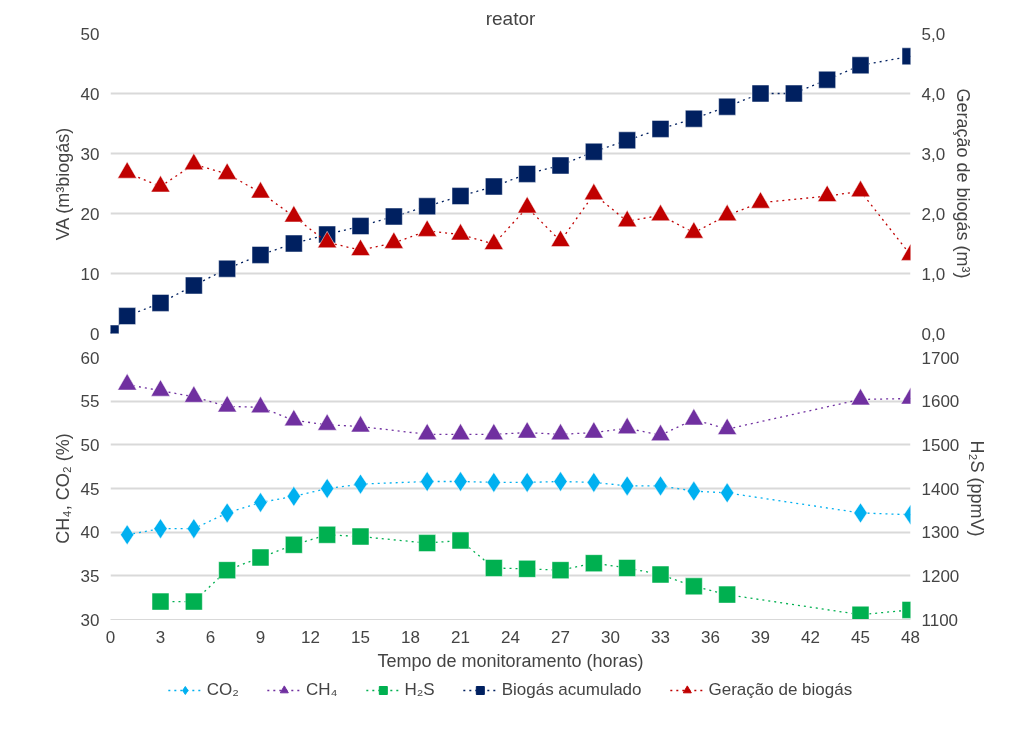 This screenshot has width=1020, height=754. Describe the element at coordinates (90, 489) in the screenshot. I see `y-tick-label: 45` at that location.